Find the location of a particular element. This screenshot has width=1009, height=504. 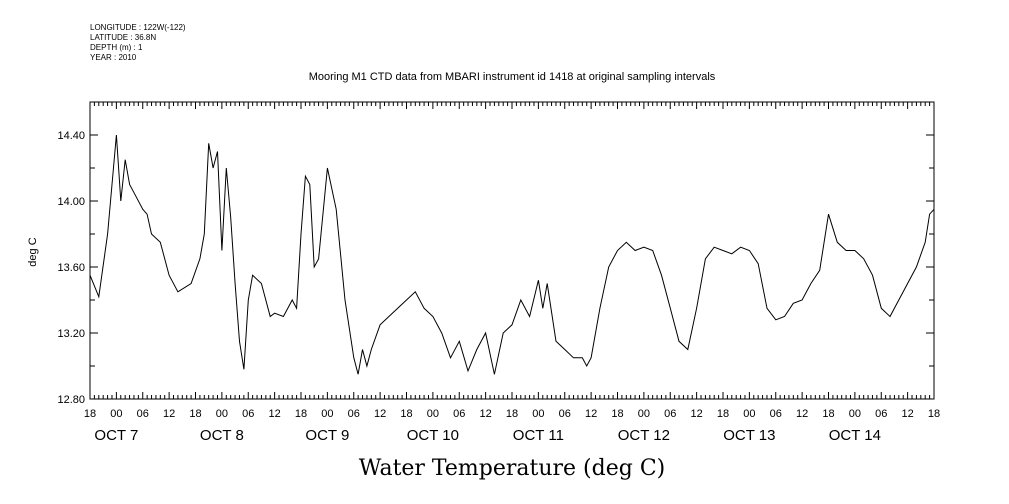

header-depth: DEPTH (m) : 1 is located at coordinates (116, 47).